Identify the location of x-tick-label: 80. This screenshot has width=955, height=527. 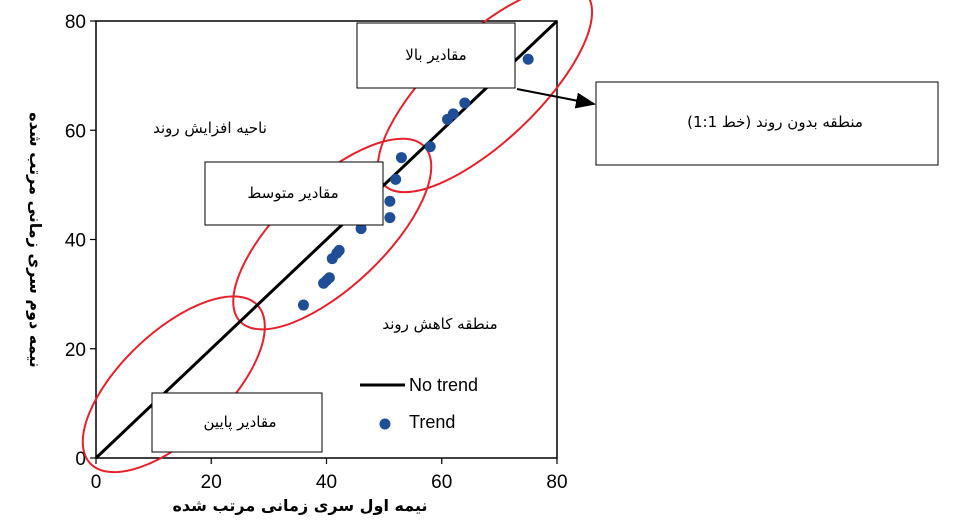
(556, 482).